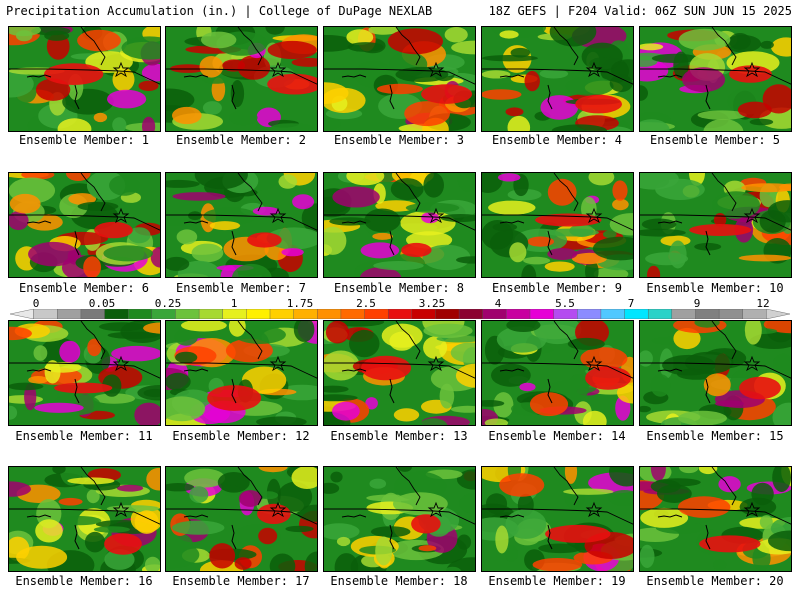 This screenshot has width=800, height=600. I want to click on member-caption: Ensemble Member: 10, so click(715, 288).